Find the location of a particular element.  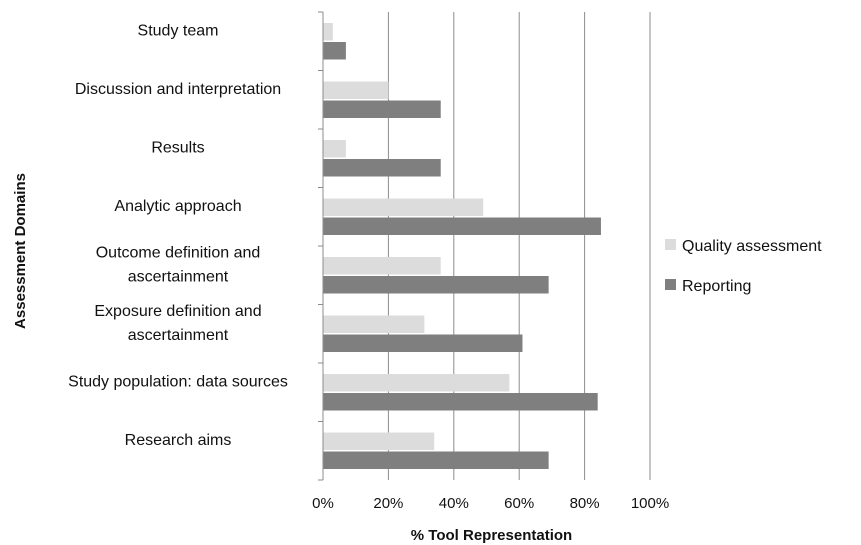

category-label: Exposure definition and ascertainment is located at coordinates (177, 323).